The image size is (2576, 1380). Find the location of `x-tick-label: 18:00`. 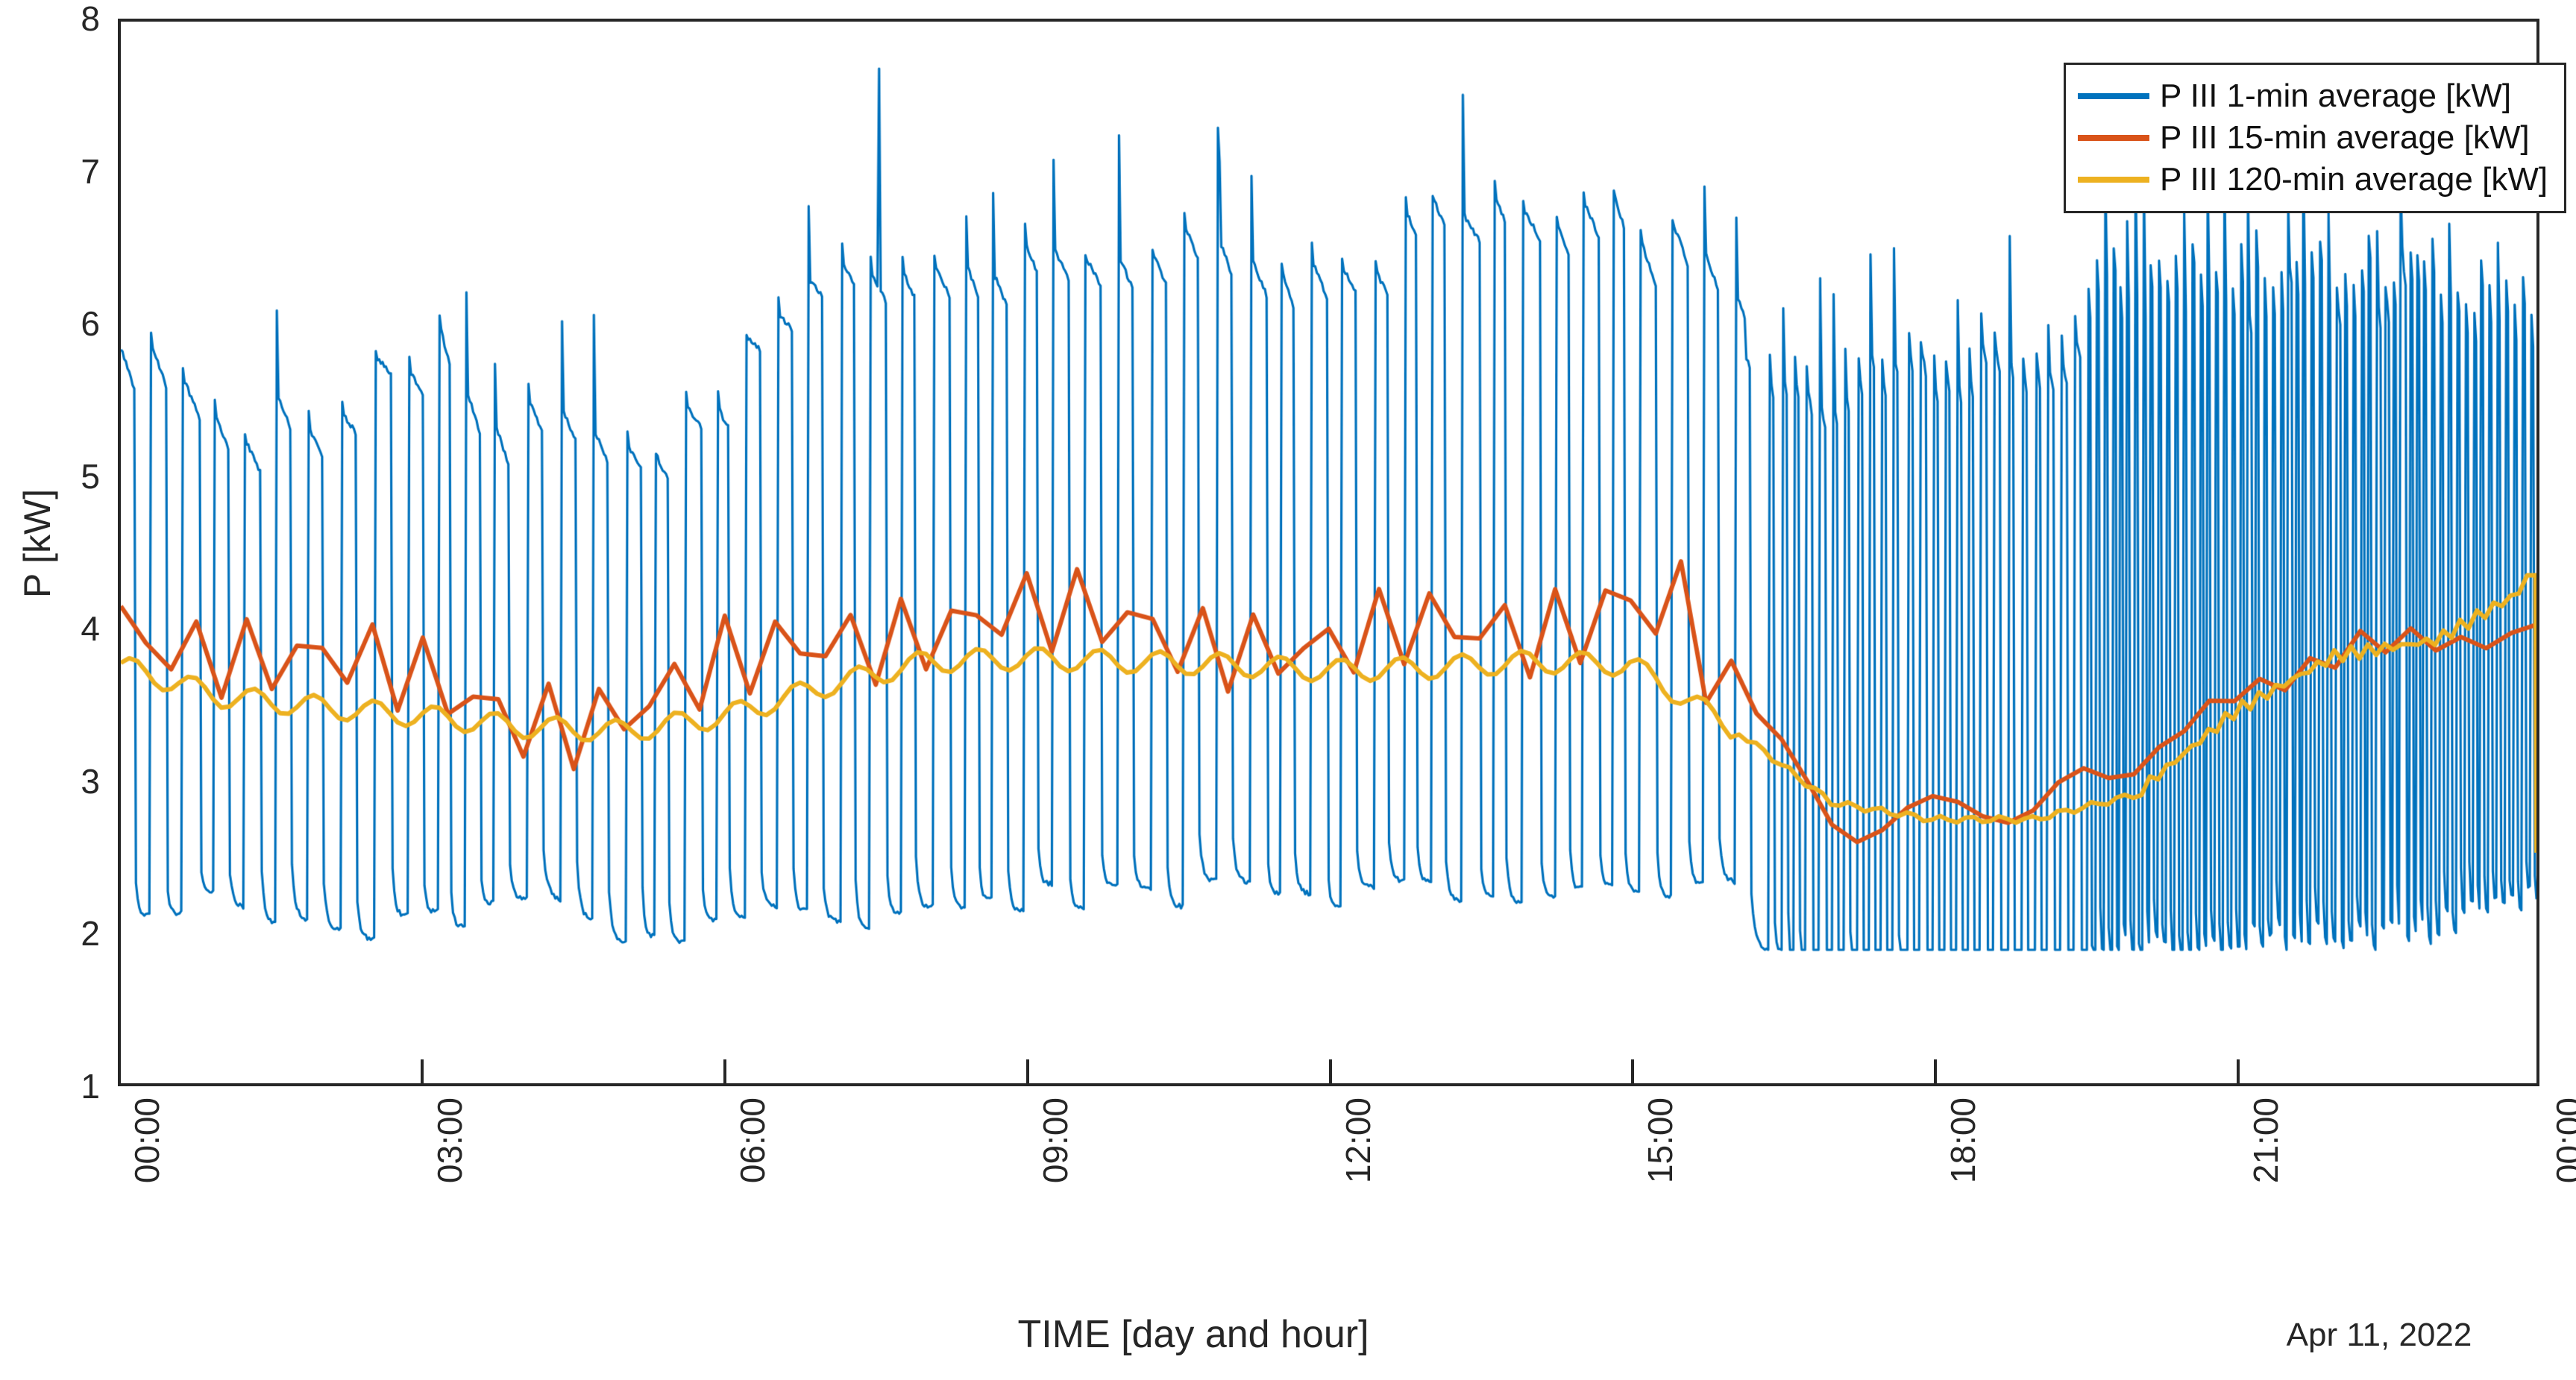

x-tick-label: 18:00 is located at coordinates (1964, 1140).